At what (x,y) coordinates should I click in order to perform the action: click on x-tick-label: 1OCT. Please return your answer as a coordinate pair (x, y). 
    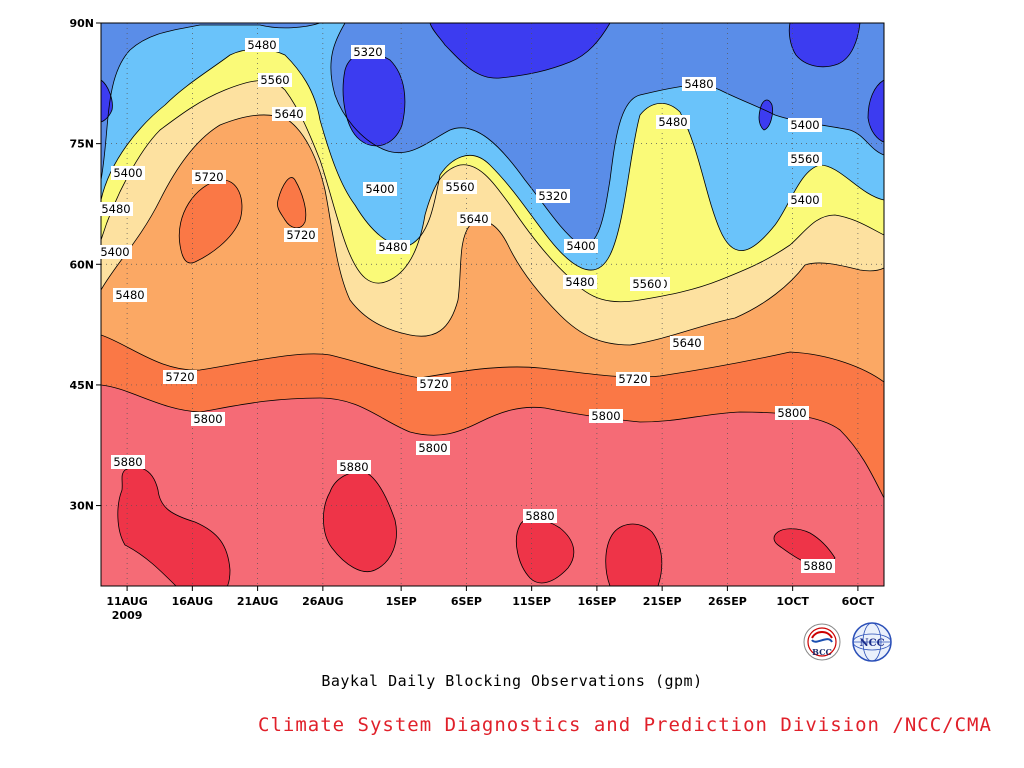
    Looking at the image, I should click on (792, 601).